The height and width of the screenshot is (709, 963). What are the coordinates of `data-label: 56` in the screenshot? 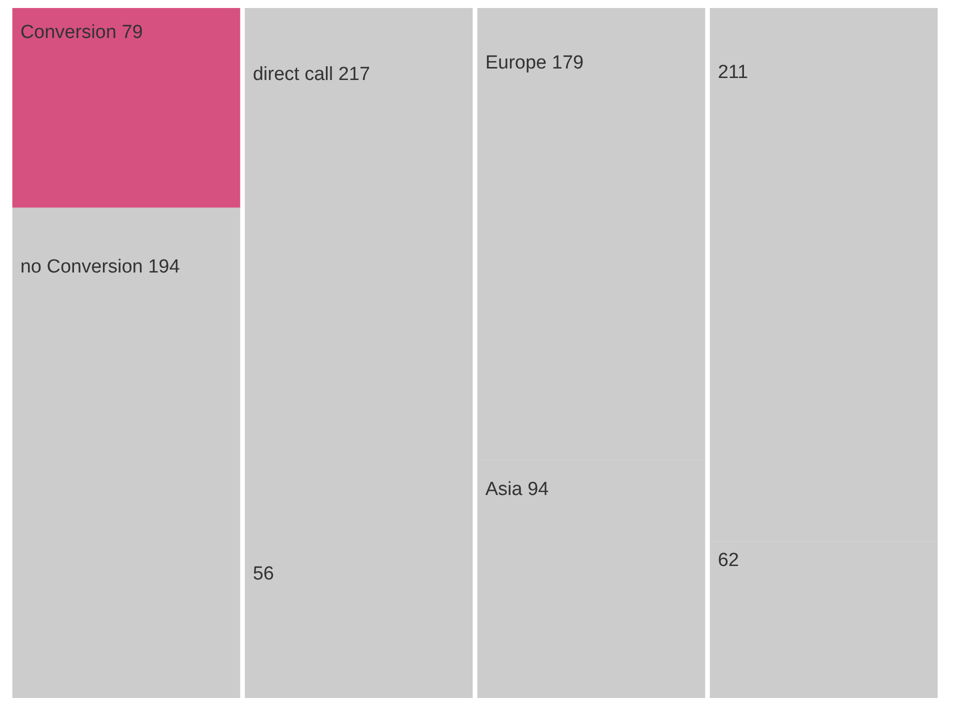 It's located at (263, 573).